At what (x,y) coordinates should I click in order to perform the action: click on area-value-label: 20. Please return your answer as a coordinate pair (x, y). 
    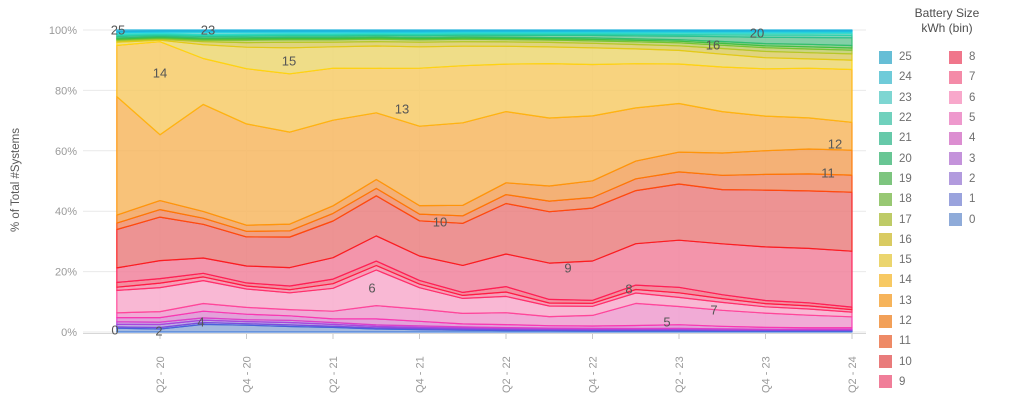
    Looking at the image, I should click on (757, 33).